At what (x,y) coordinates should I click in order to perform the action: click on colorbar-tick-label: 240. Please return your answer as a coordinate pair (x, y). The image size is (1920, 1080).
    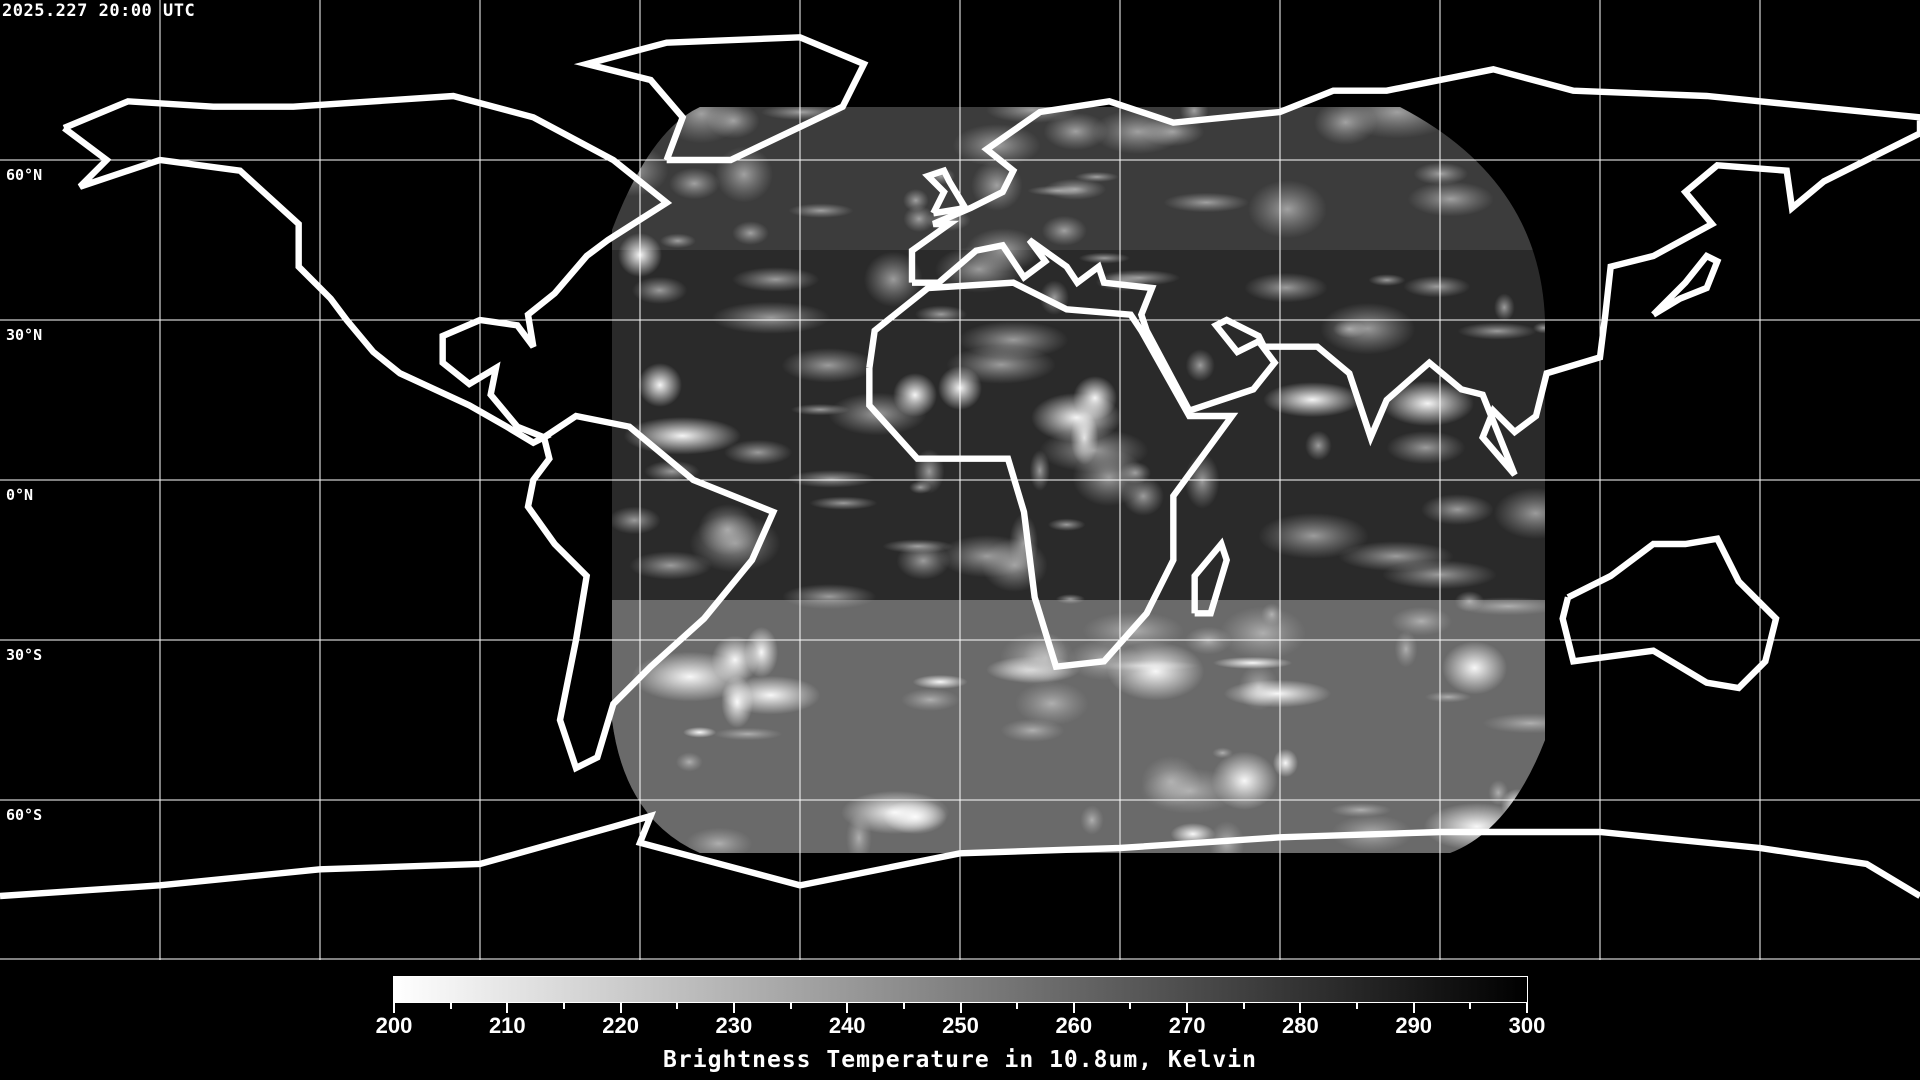
    Looking at the image, I should click on (847, 1025).